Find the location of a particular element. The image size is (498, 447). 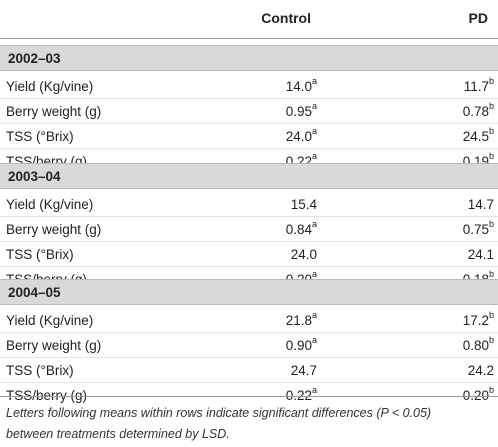

pd-value-cell: 0.75b is located at coordinates (478, 228).